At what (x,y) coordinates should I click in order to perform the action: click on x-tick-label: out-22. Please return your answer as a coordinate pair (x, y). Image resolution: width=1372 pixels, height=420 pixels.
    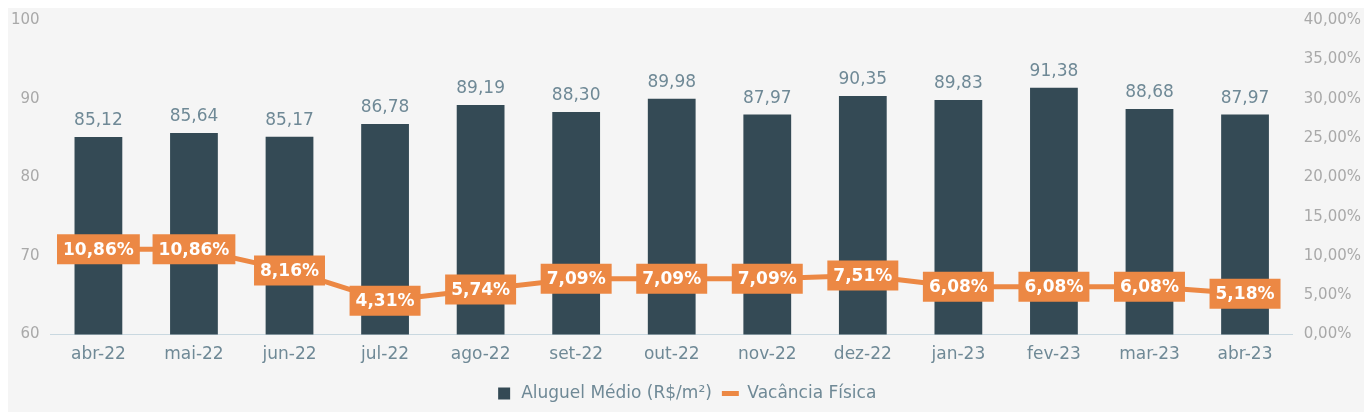
    Looking at the image, I should click on (671, 353).